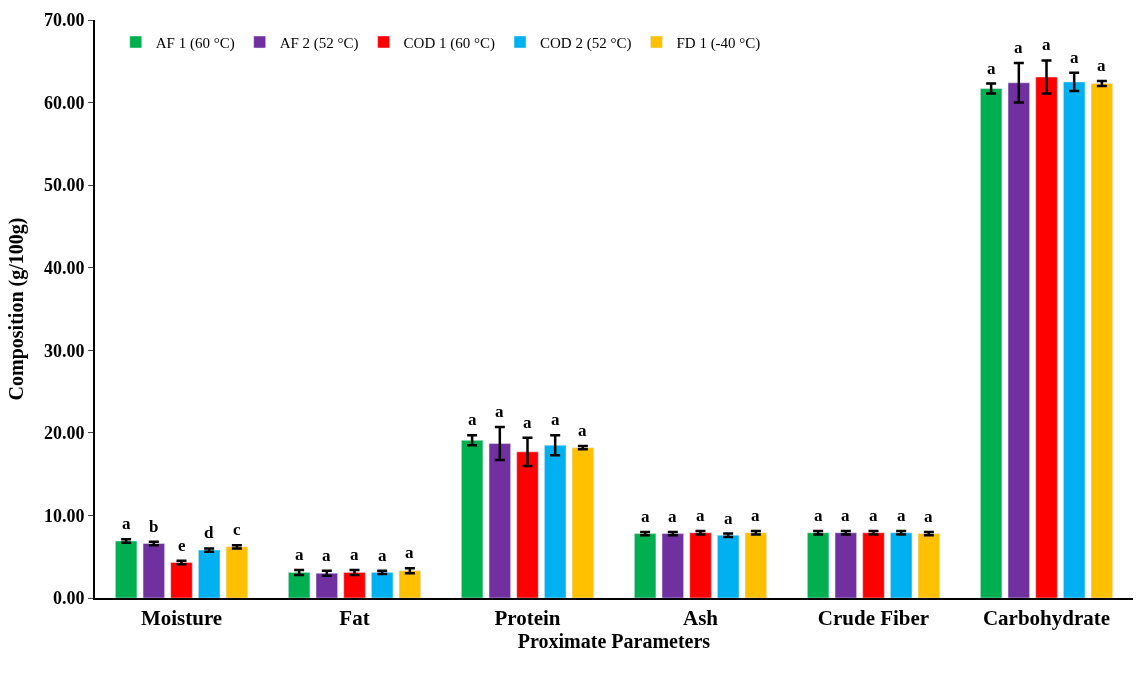  What do you see at coordinates (449, 43) in the screenshot?
I see `legend-label: COD 1 (60 °C)` at bounding box center [449, 43].